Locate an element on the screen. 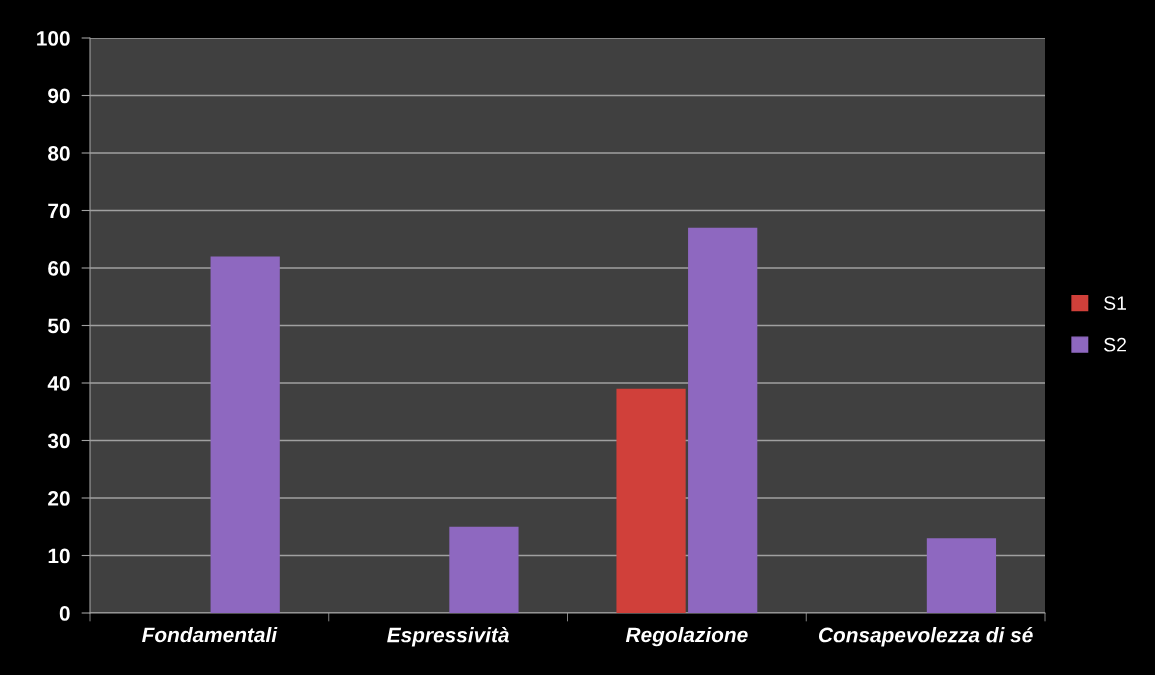 This screenshot has height=675, width=1155. x-tick-label: Espressività is located at coordinates (448, 636).